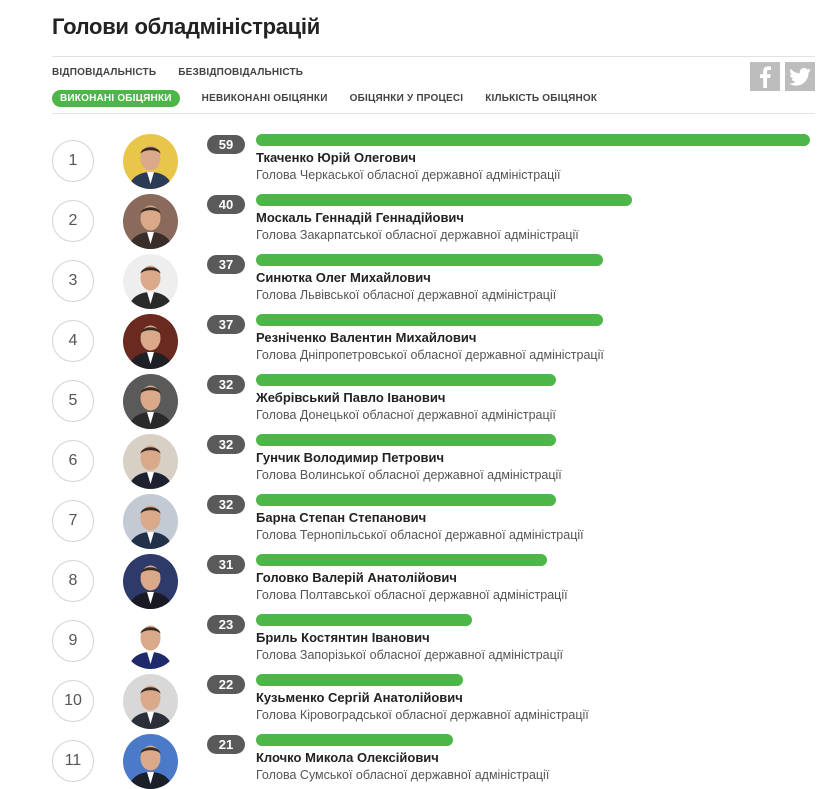 This screenshot has height=789, width=831. I want to click on tab-responsibility: ВІДПОВІДАЛЬНІСТЬ, so click(104, 72).